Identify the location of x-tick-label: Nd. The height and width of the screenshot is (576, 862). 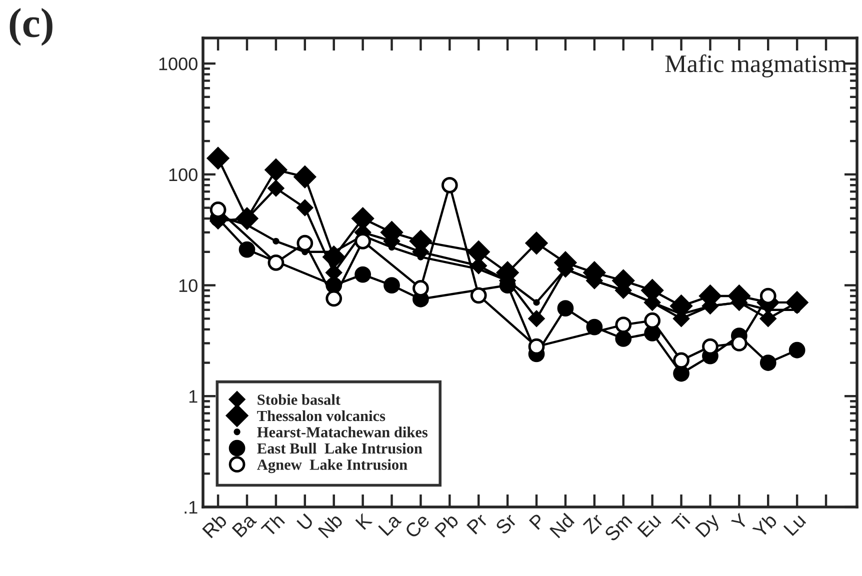
(562, 525).